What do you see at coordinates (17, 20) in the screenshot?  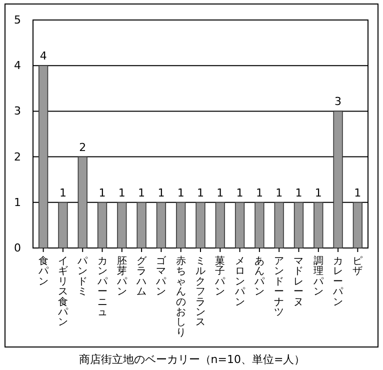 I see `y-tick-label: 5` at bounding box center [17, 20].